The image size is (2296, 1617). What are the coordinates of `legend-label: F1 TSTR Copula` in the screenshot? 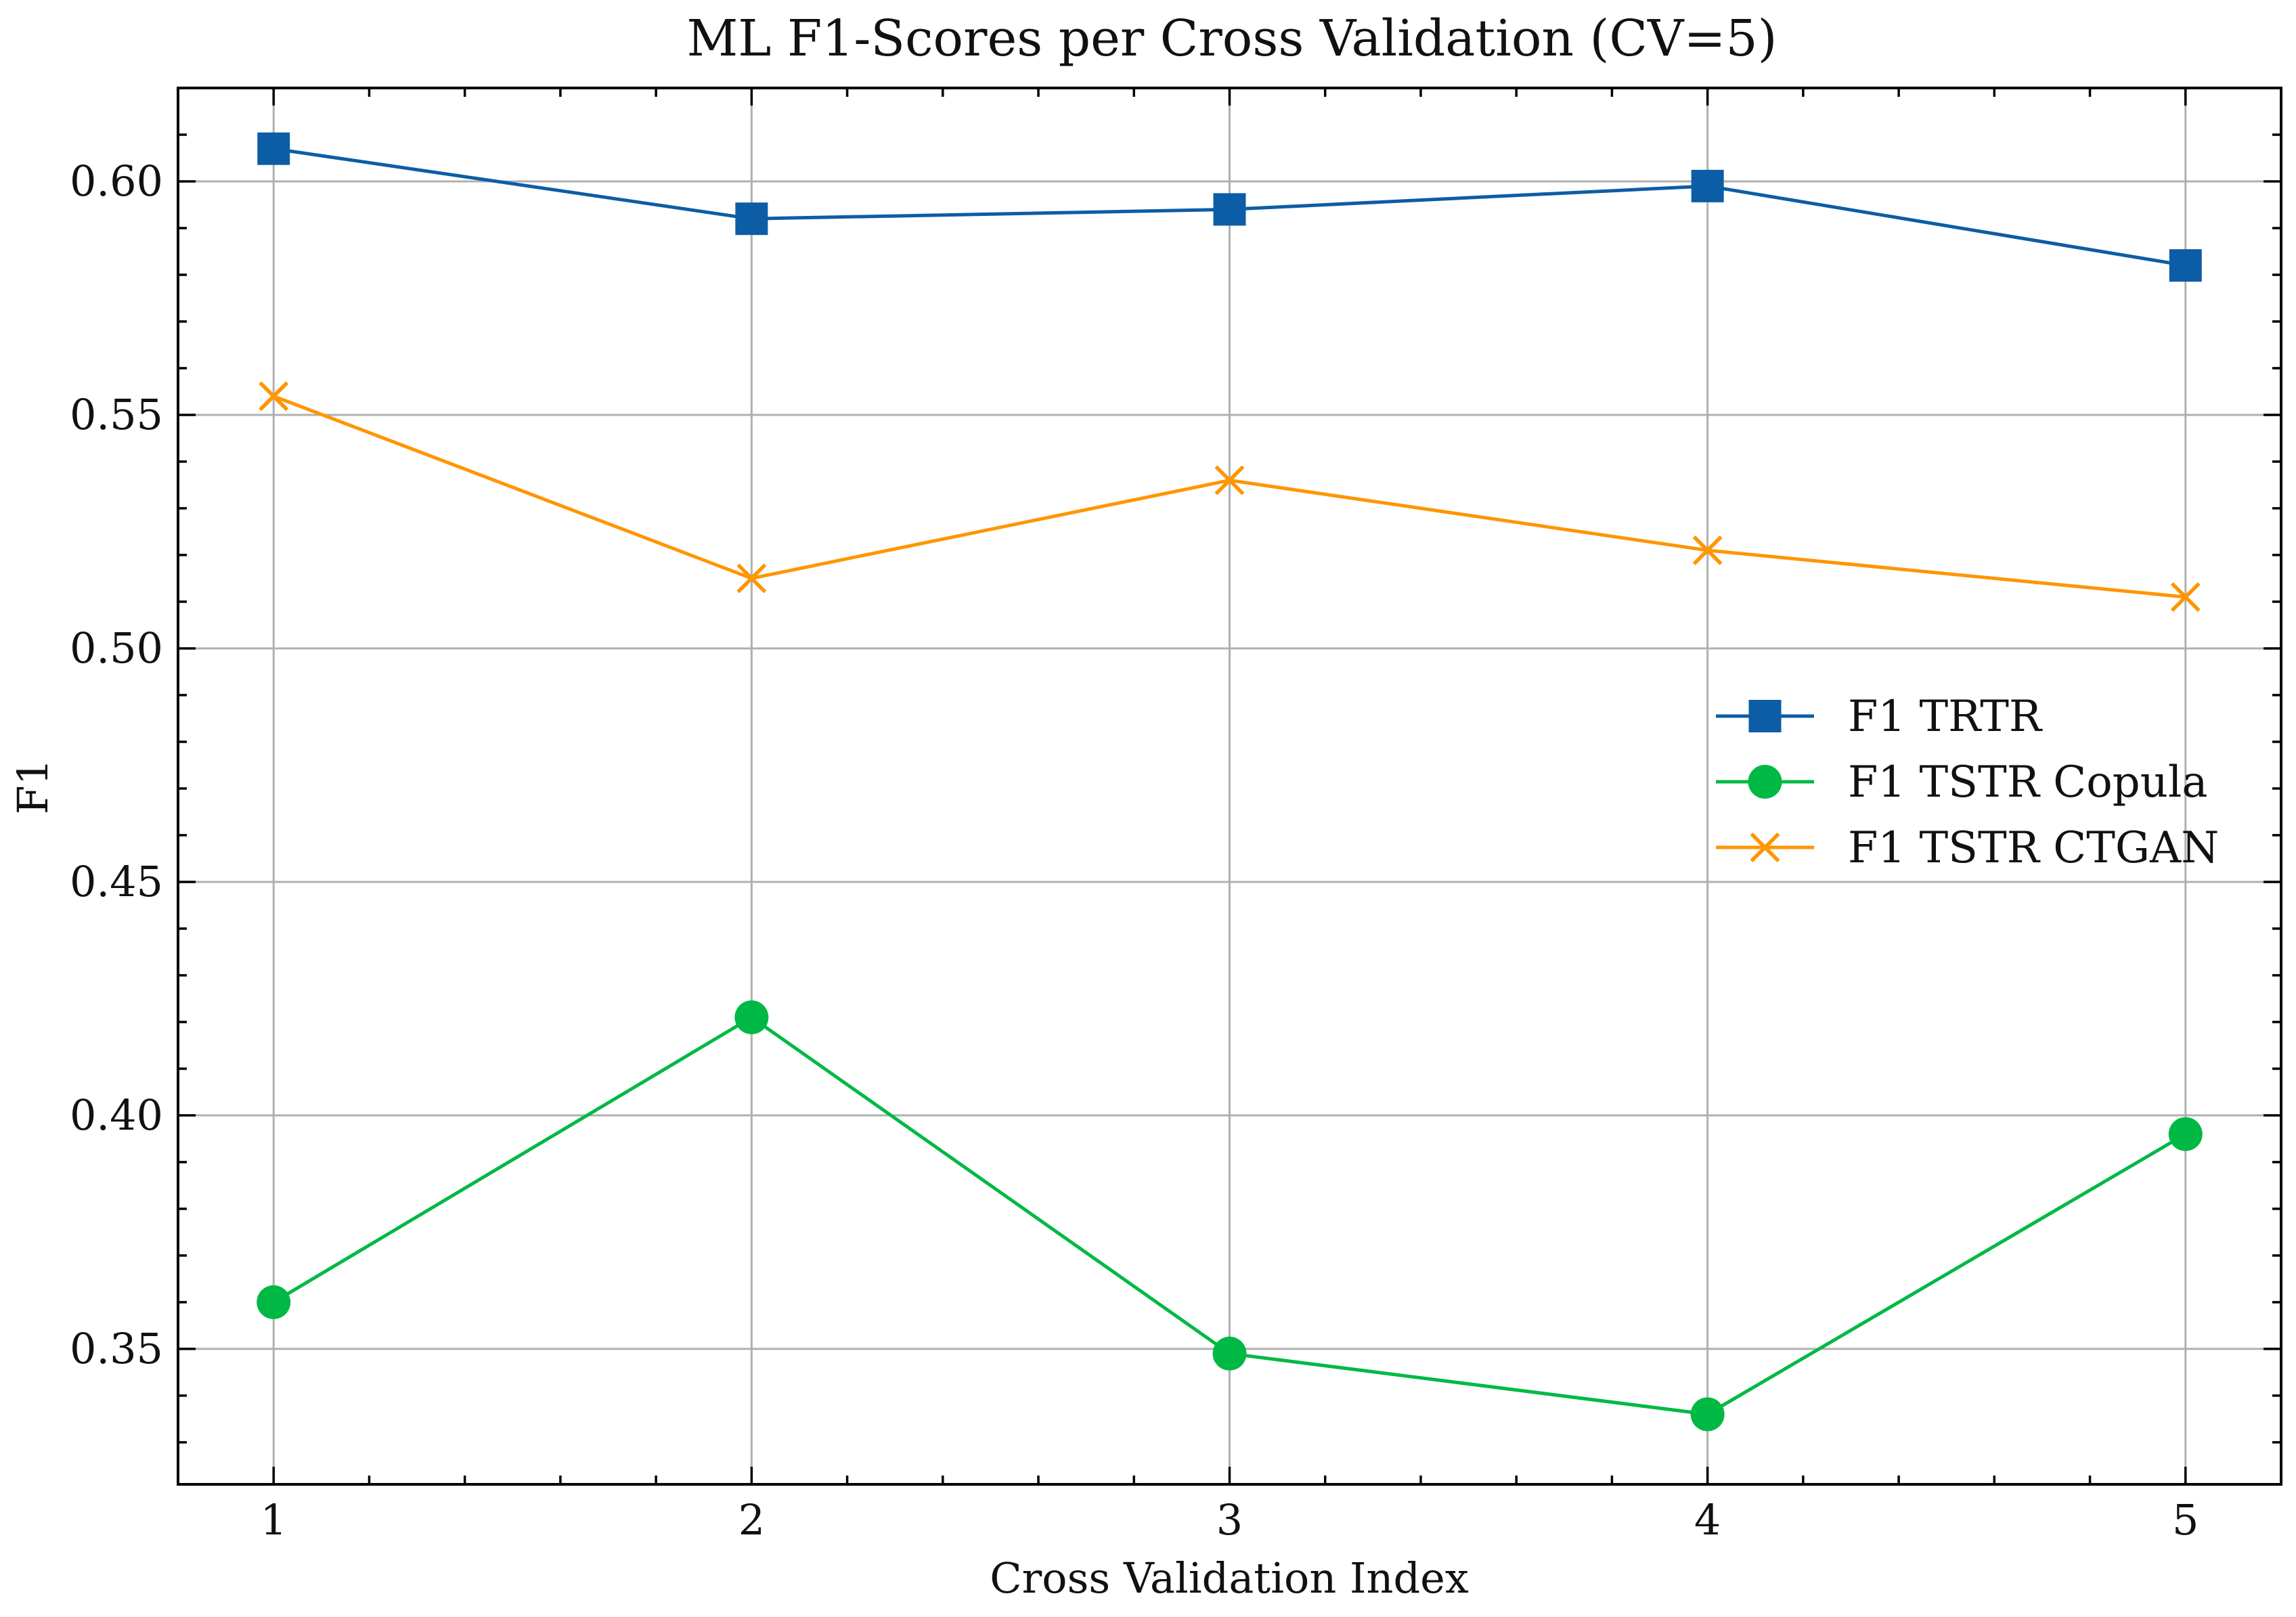 It's located at (2028, 782).